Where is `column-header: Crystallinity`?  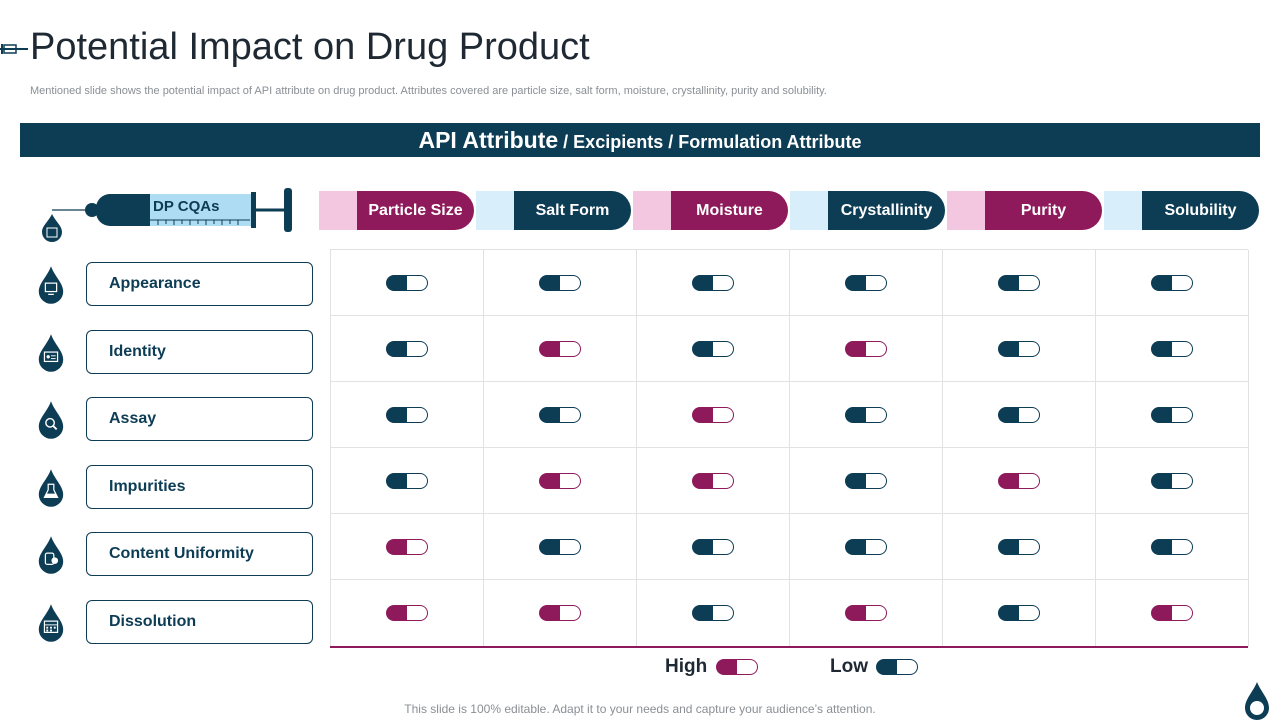
column-header: Crystallinity is located at coordinates (867, 210).